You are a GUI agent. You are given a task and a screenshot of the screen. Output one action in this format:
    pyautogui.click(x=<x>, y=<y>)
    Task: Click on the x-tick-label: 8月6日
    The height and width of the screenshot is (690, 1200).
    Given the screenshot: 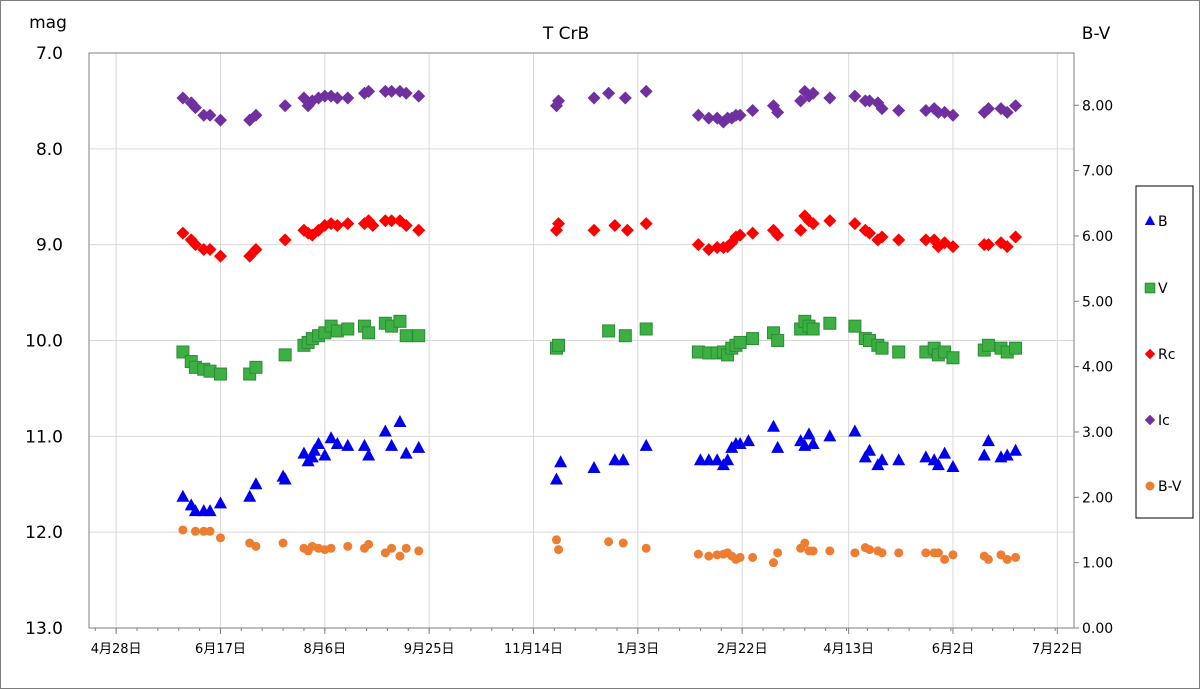 What is the action you would take?
    pyautogui.click(x=325, y=649)
    